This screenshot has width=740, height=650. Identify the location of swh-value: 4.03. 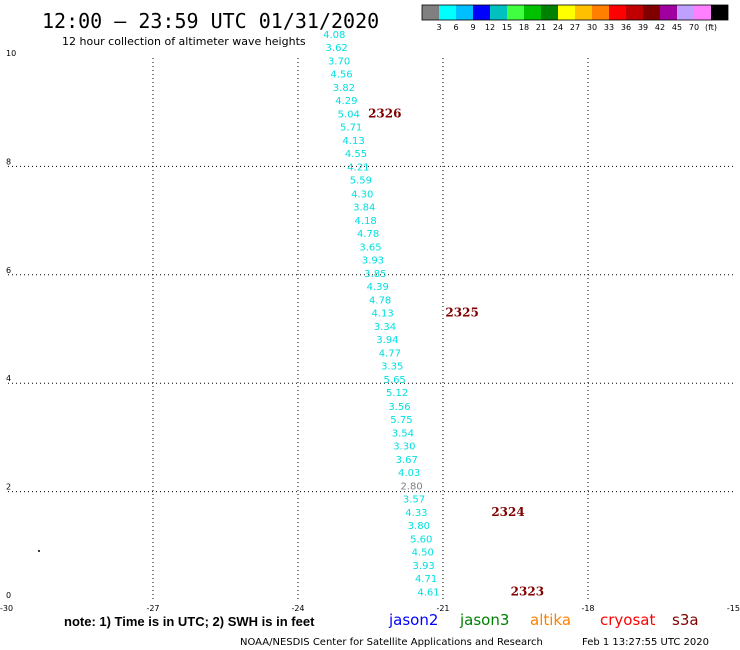
(409, 473).